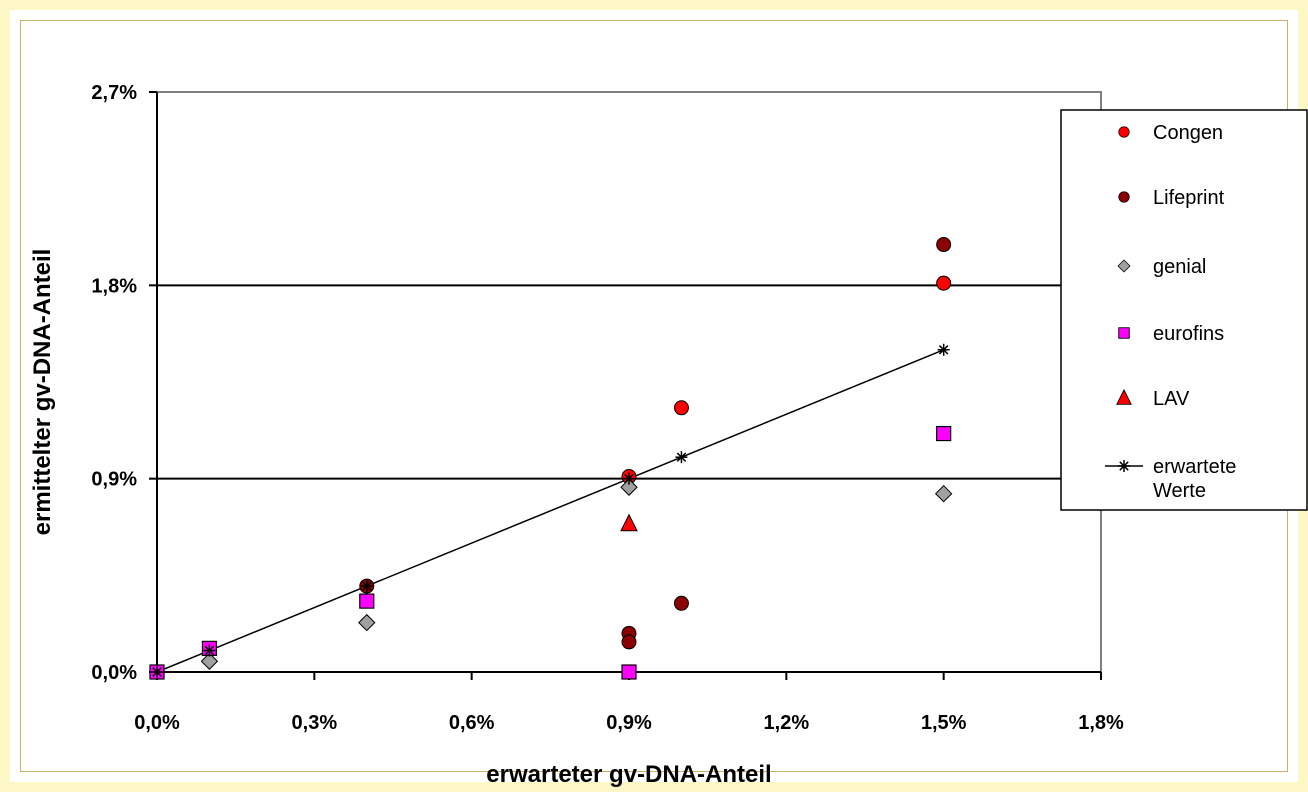 The image size is (1308, 792). What do you see at coordinates (1194, 479) in the screenshot?
I see `legend-label-erwartete-werte: erwartete Werte` at bounding box center [1194, 479].